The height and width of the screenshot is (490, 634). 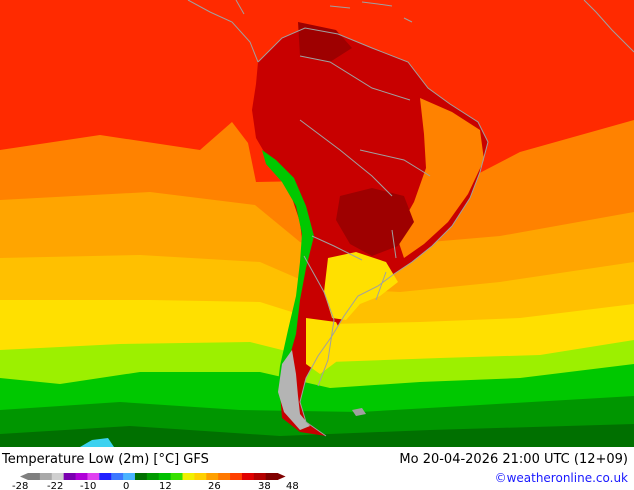 What do you see at coordinates (20, 485) in the screenshot?
I see `legend-tick-label: -28` at bounding box center [20, 485].